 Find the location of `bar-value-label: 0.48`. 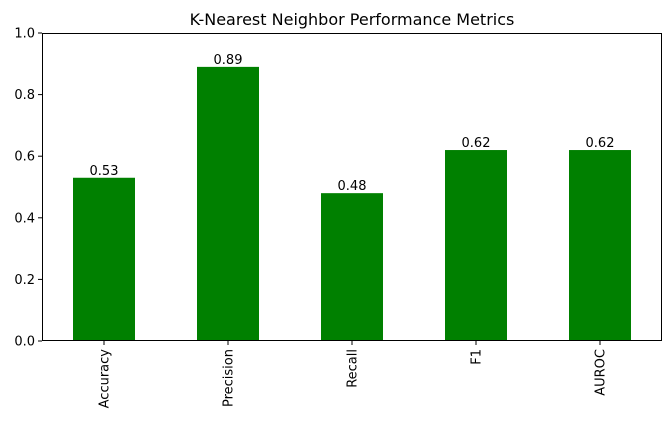

bar-value-label: 0.48 is located at coordinates (352, 186).